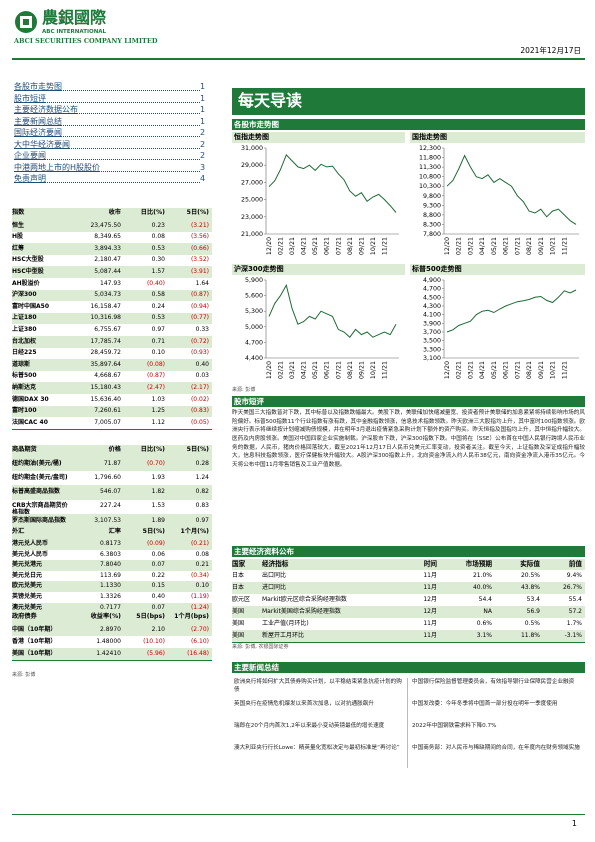 The image size is (595, 842). Describe the element at coordinates (292, 246) in the screenshot. I see `x-tick-label: 03/21` at that location.